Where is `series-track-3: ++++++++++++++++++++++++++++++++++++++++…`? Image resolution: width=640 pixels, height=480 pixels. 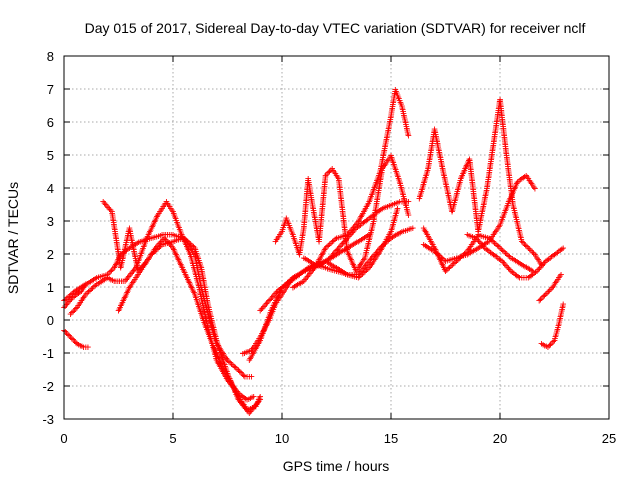 series-track-3: ++++++++++++++++++++++++++++++++++++++++… is located at coordinates (158, 305).